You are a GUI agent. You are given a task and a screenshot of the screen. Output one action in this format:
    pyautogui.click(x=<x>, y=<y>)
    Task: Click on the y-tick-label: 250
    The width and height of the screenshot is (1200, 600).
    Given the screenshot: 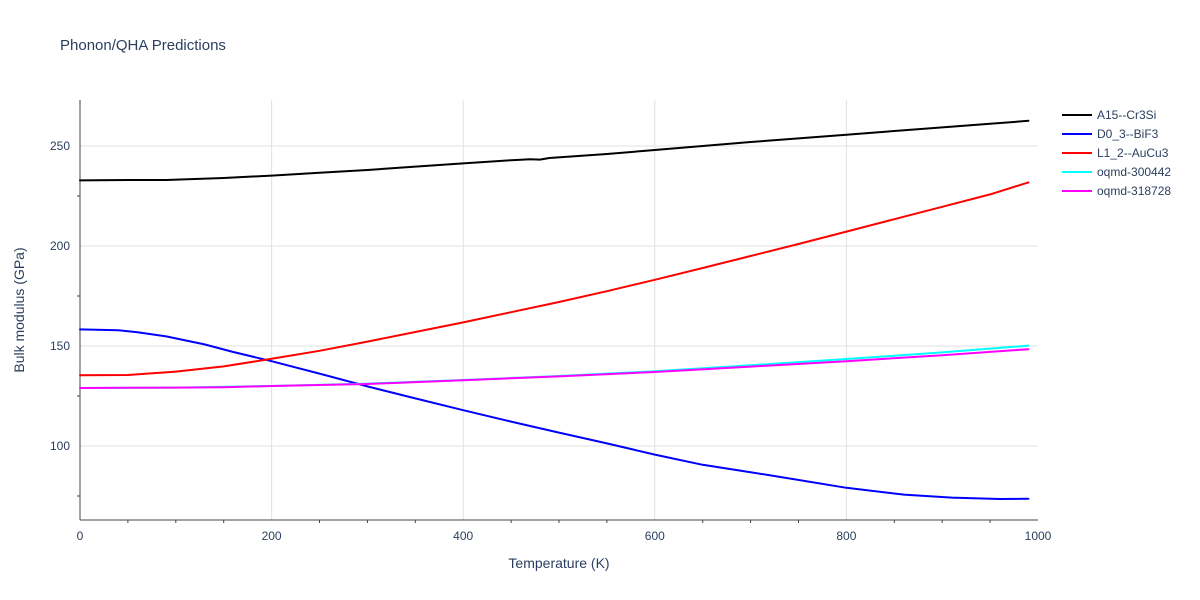 What is the action you would take?
    pyautogui.click(x=60, y=146)
    